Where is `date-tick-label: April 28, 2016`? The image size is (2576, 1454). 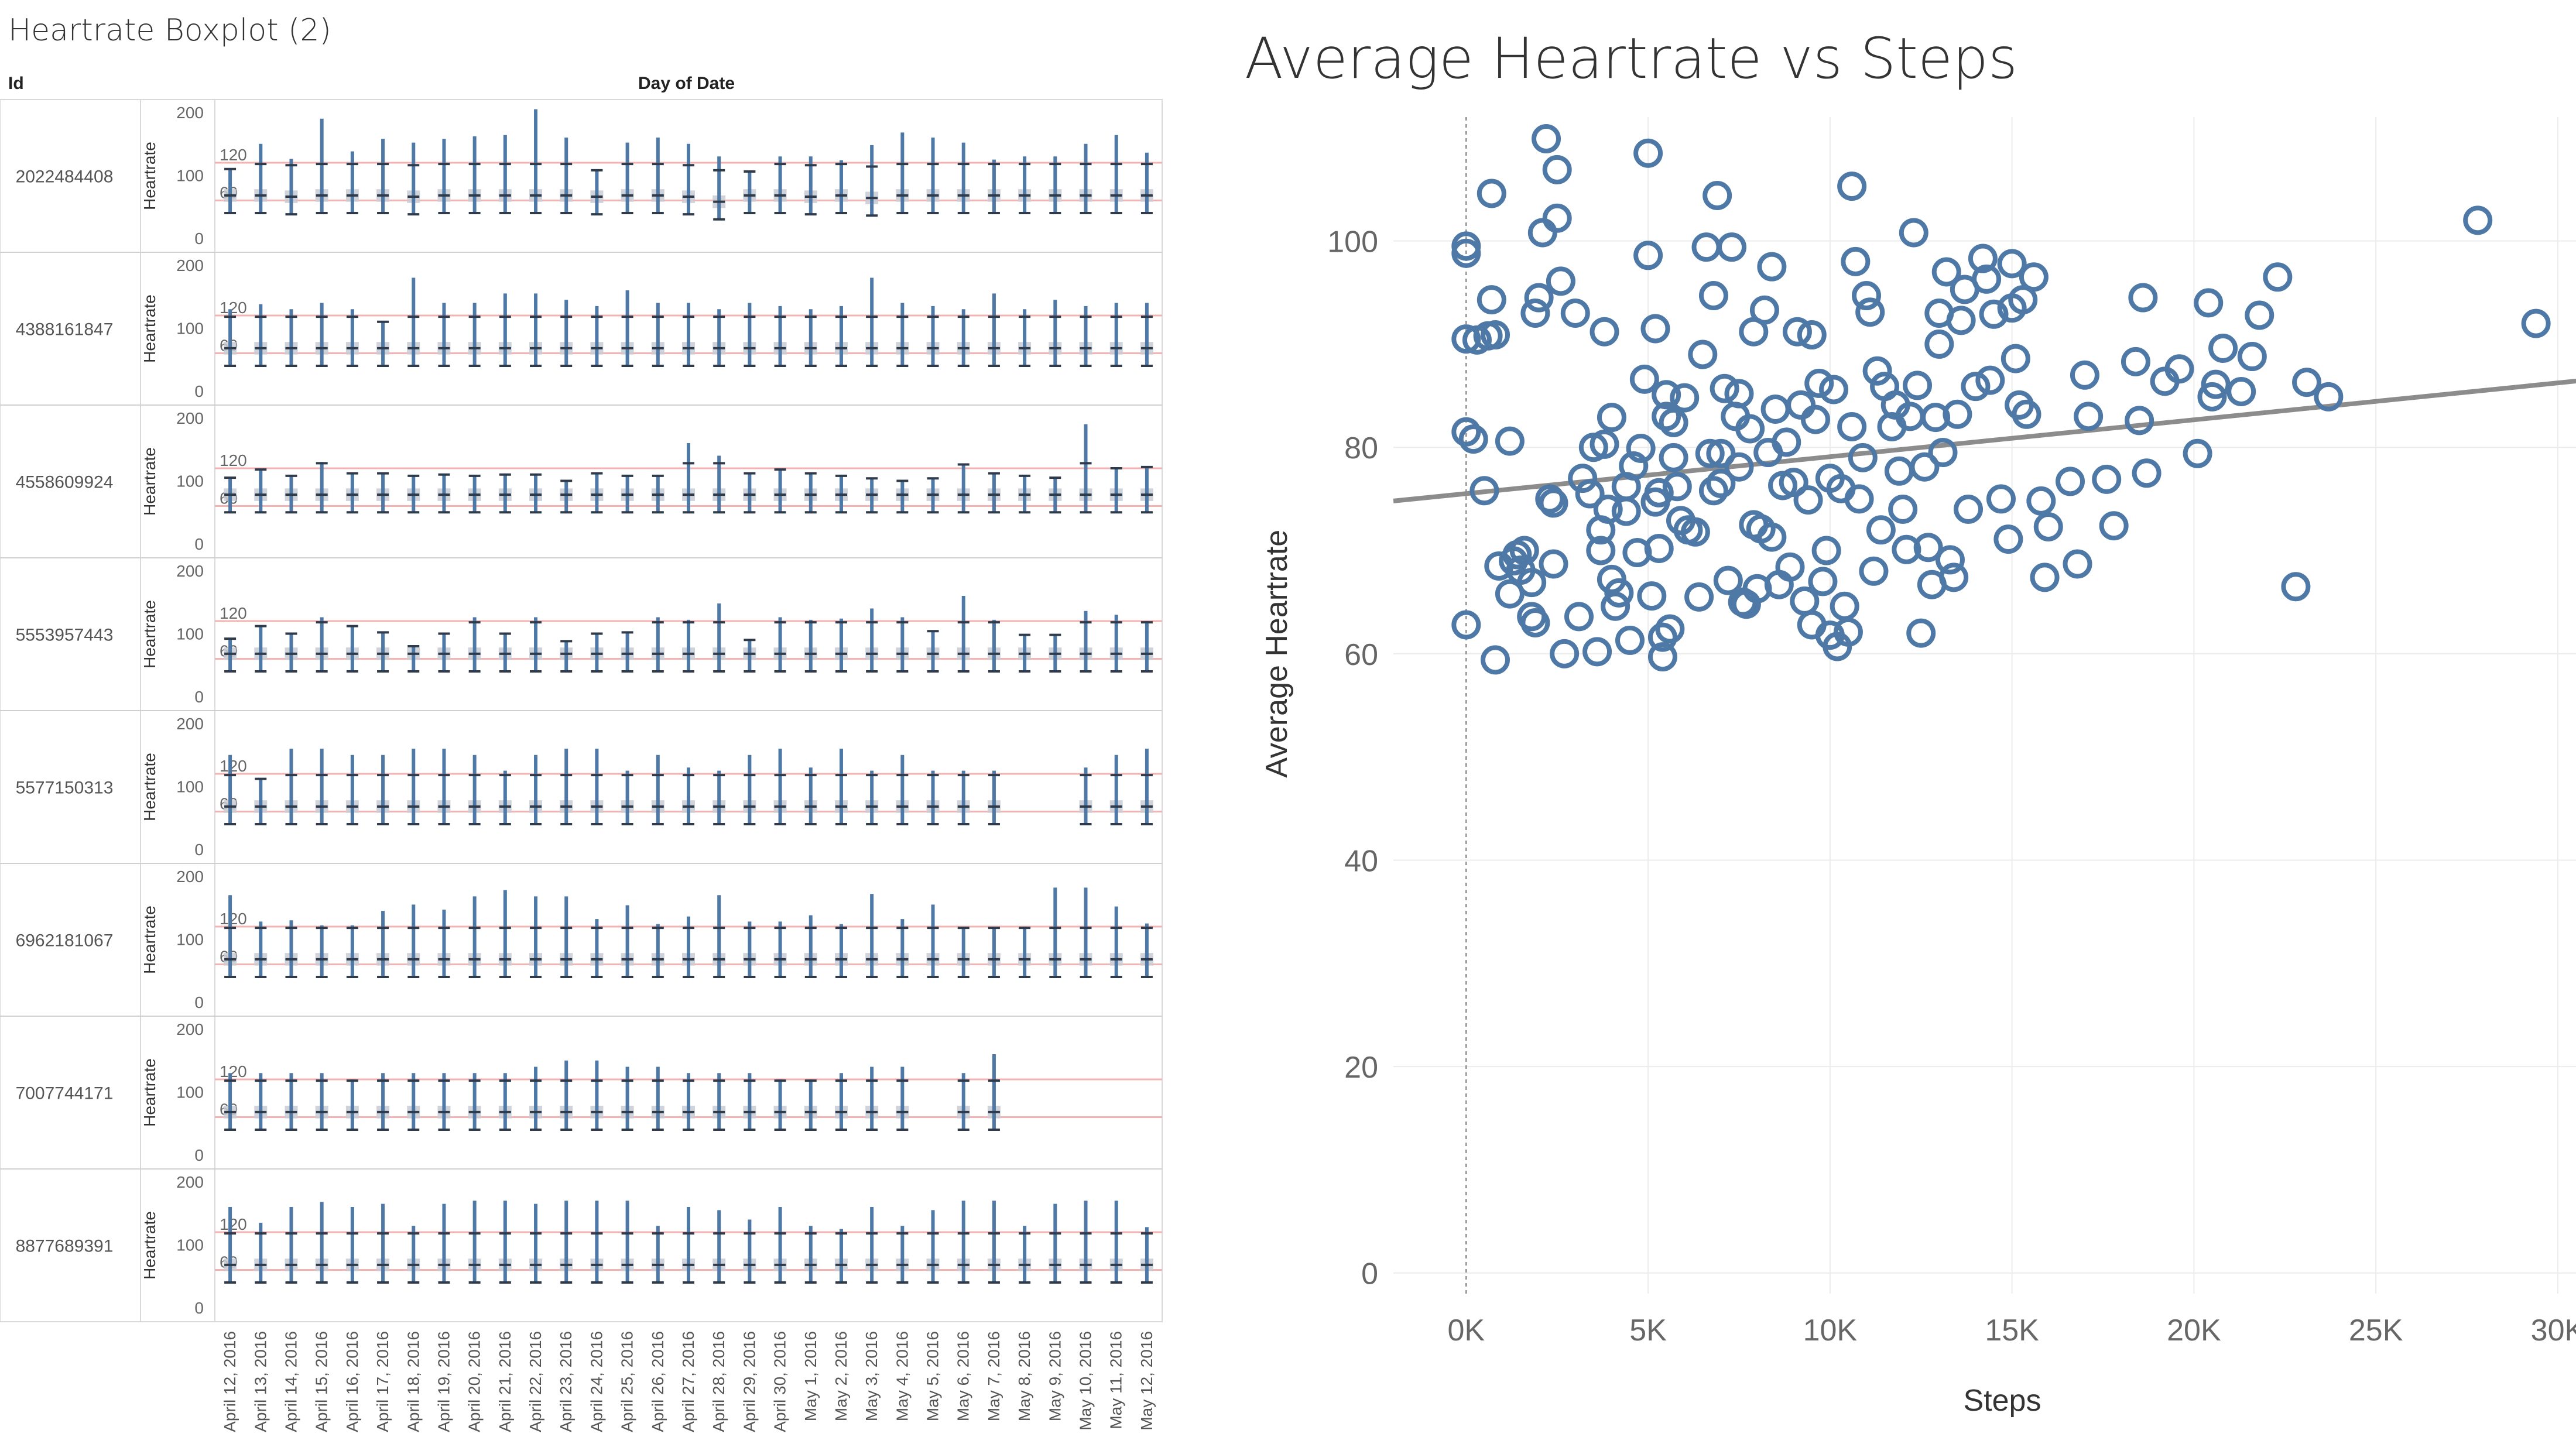 date-tick-label: April 28, 2016 is located at coordinates (719, 1382).